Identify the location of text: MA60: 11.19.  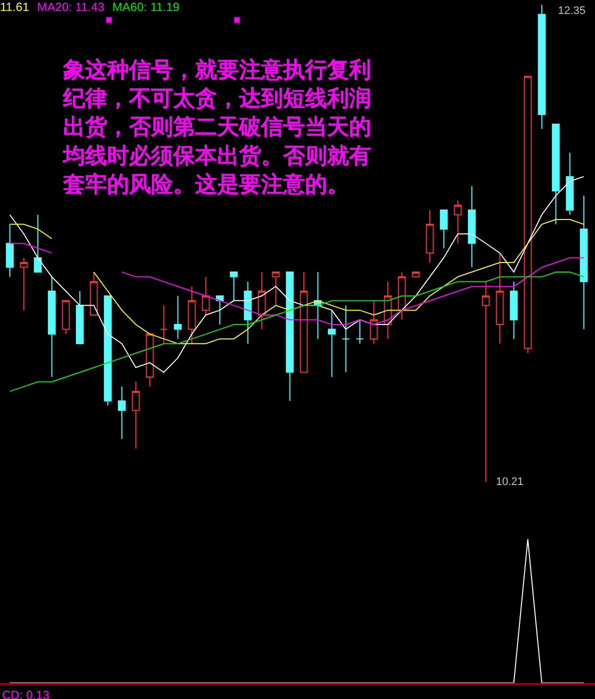
(146, 7).